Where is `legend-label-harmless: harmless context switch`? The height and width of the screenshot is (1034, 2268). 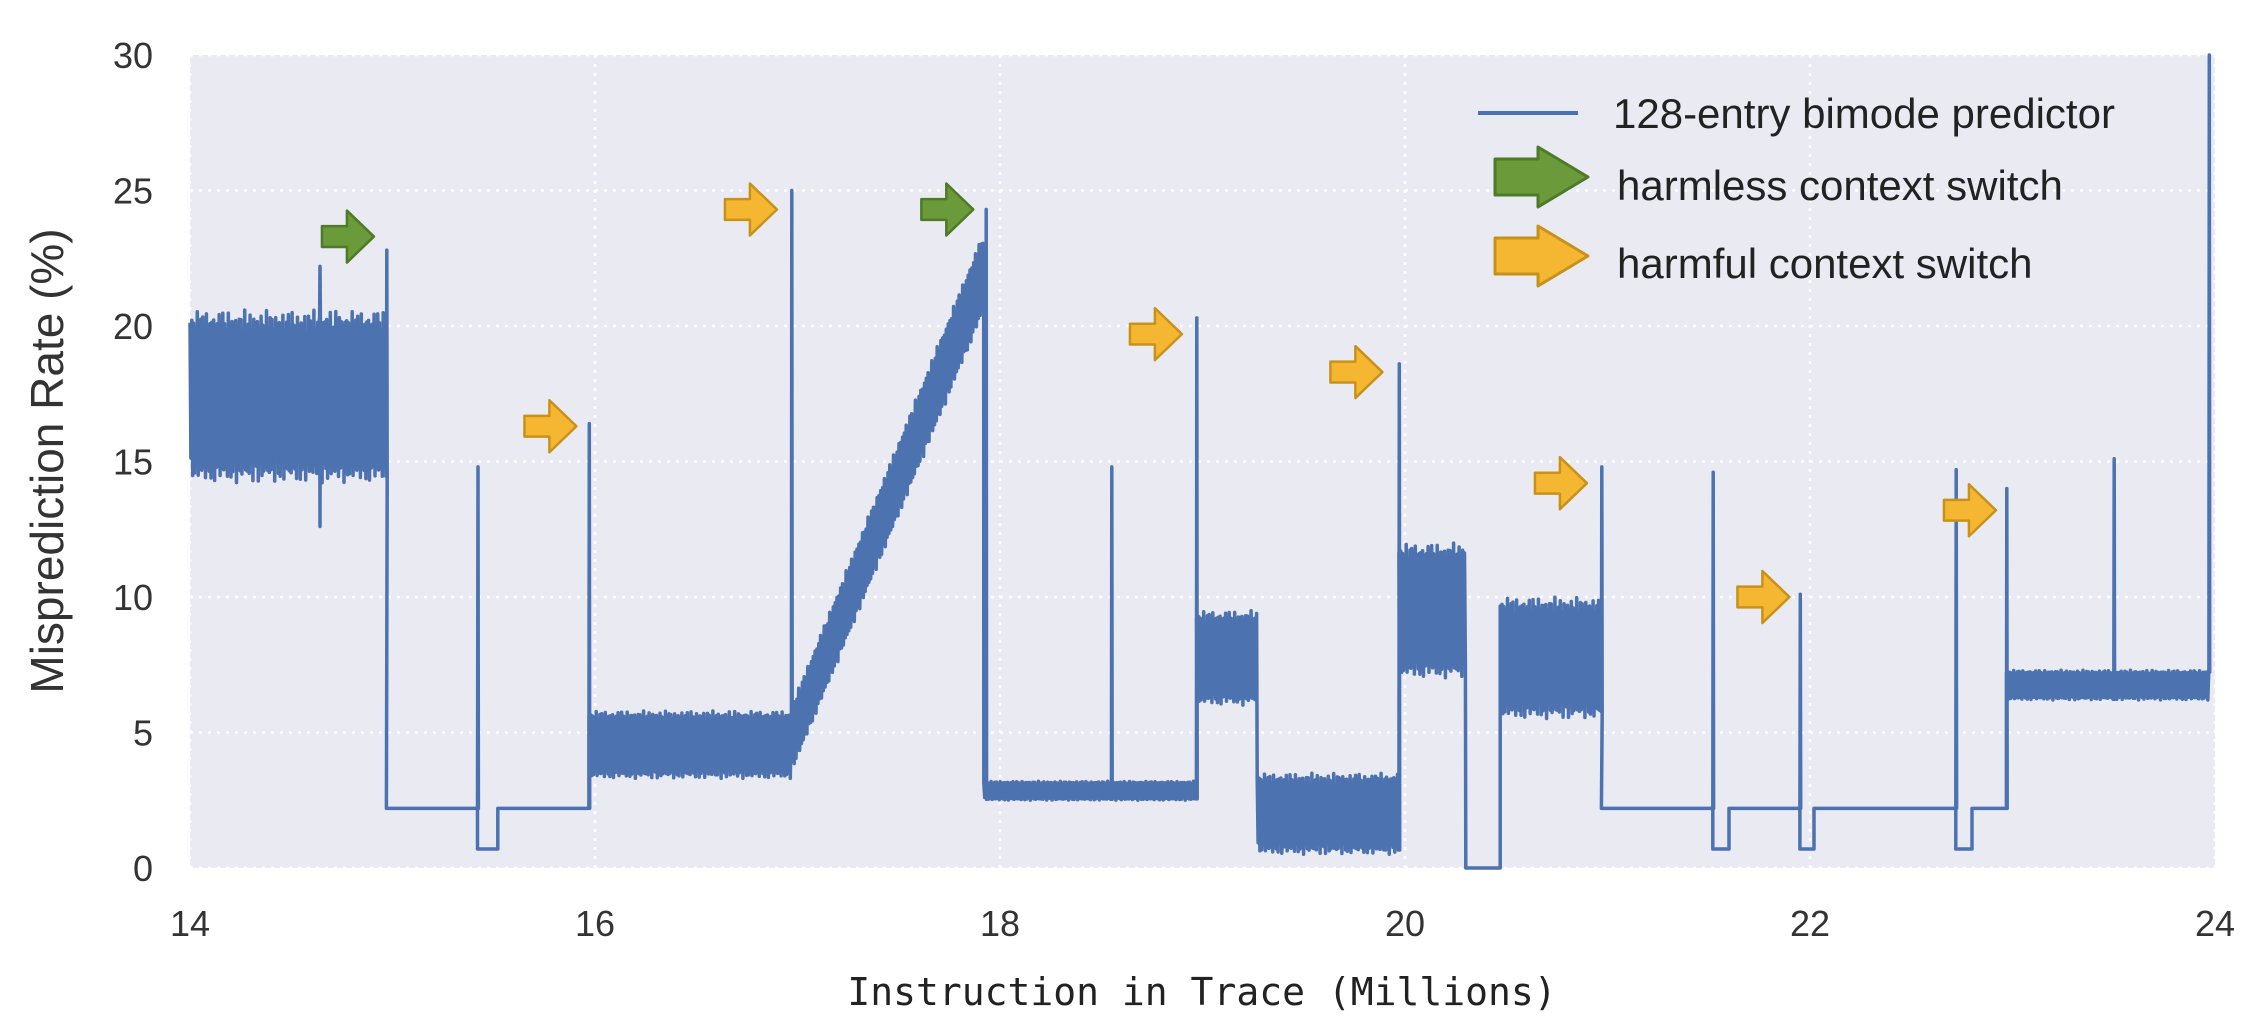
legend-label-harmless: harmless context switch is located at coordinates (1840, 185).